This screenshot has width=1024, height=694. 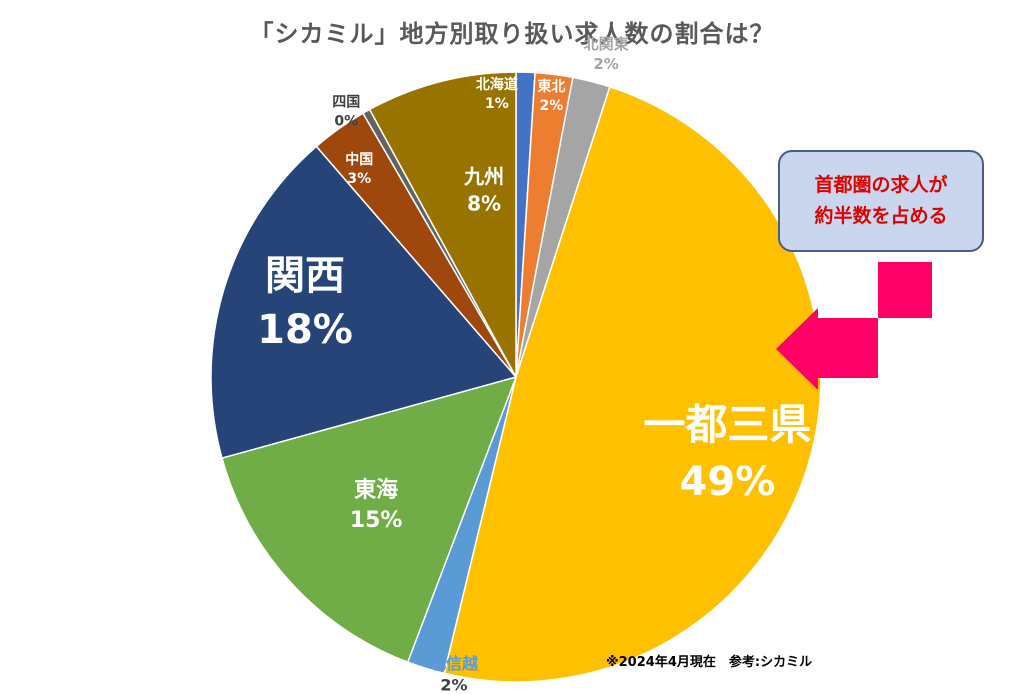 I want to click on slice-value-5: 15%, so click(x=376, y=520).